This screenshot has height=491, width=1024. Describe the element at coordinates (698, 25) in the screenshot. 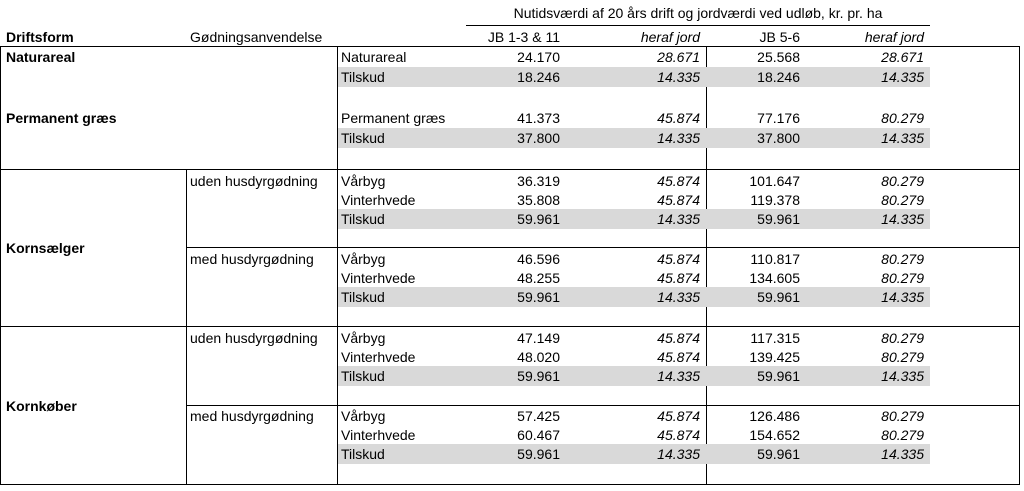

I see `header-underline` at that location.